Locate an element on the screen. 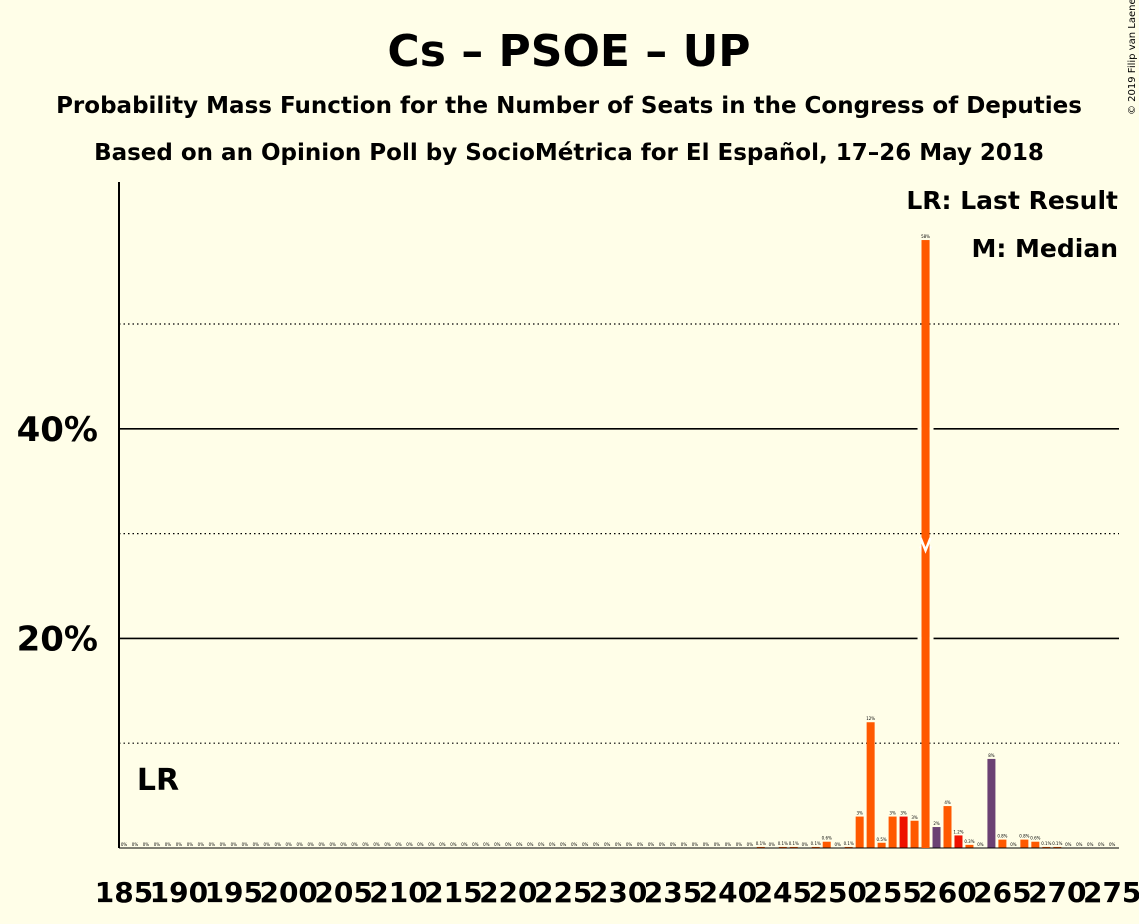  bar-label-268: 0.6% is located at coordinates (1035, 838).